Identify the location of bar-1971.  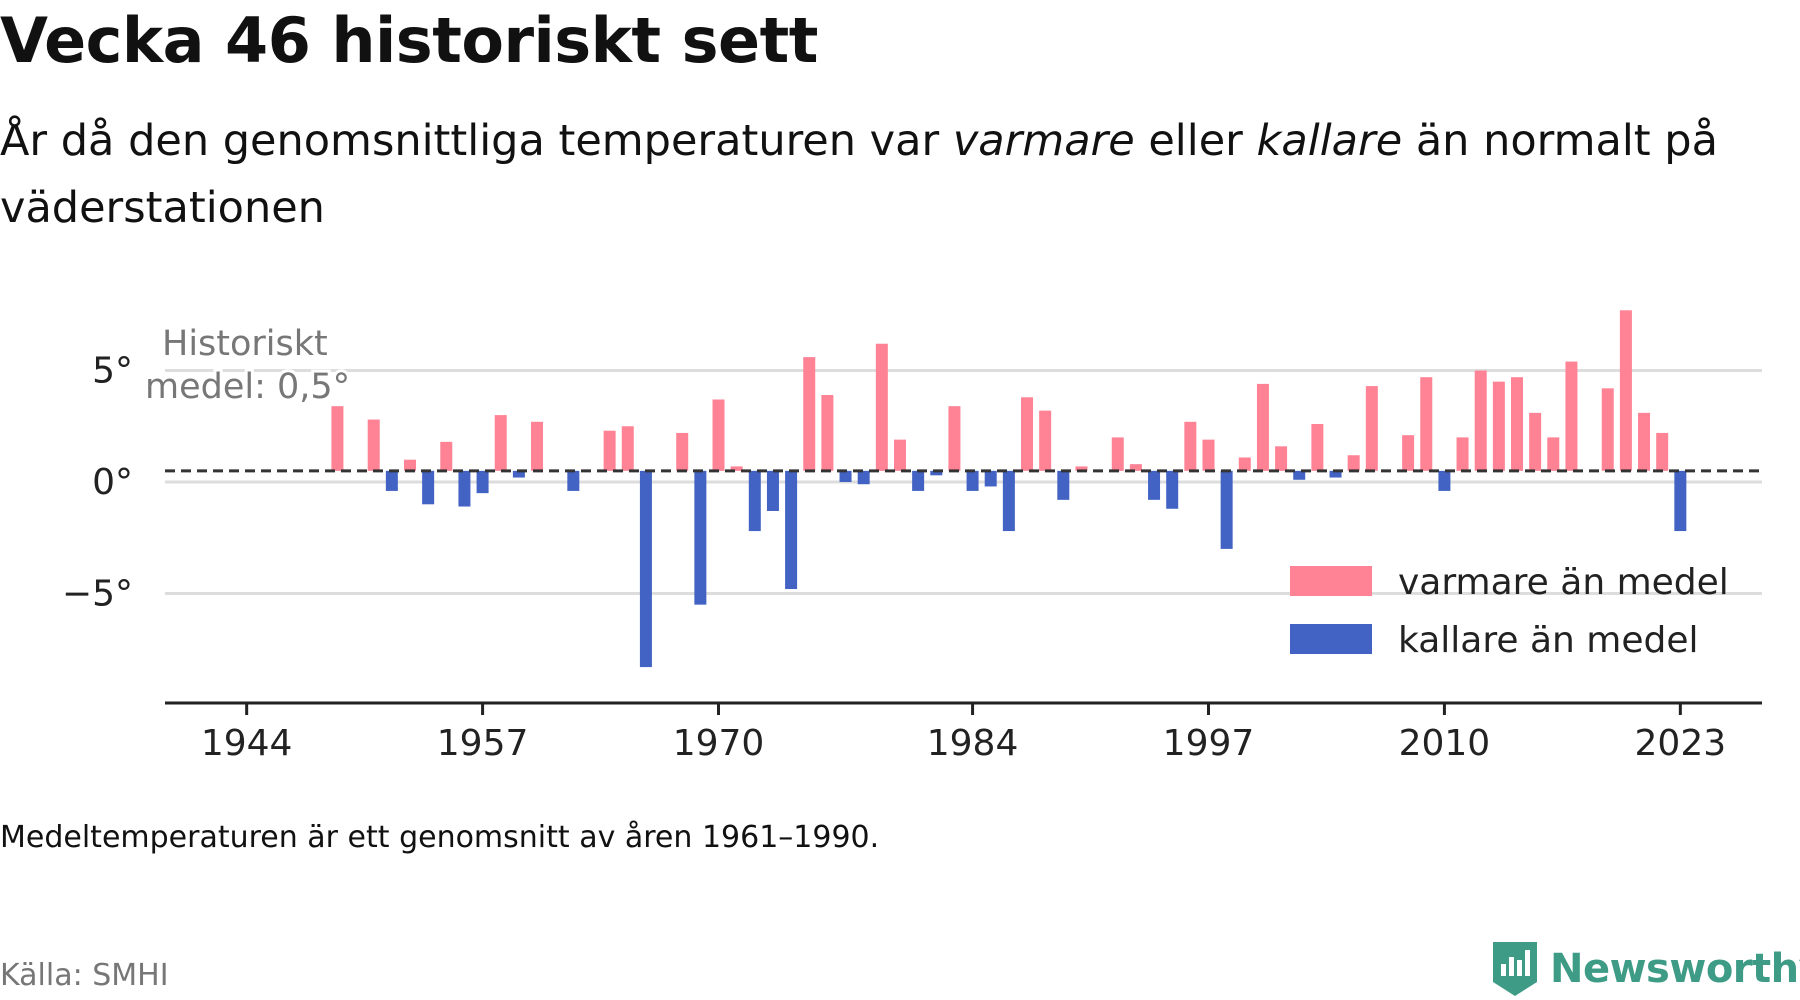
(736, 468).